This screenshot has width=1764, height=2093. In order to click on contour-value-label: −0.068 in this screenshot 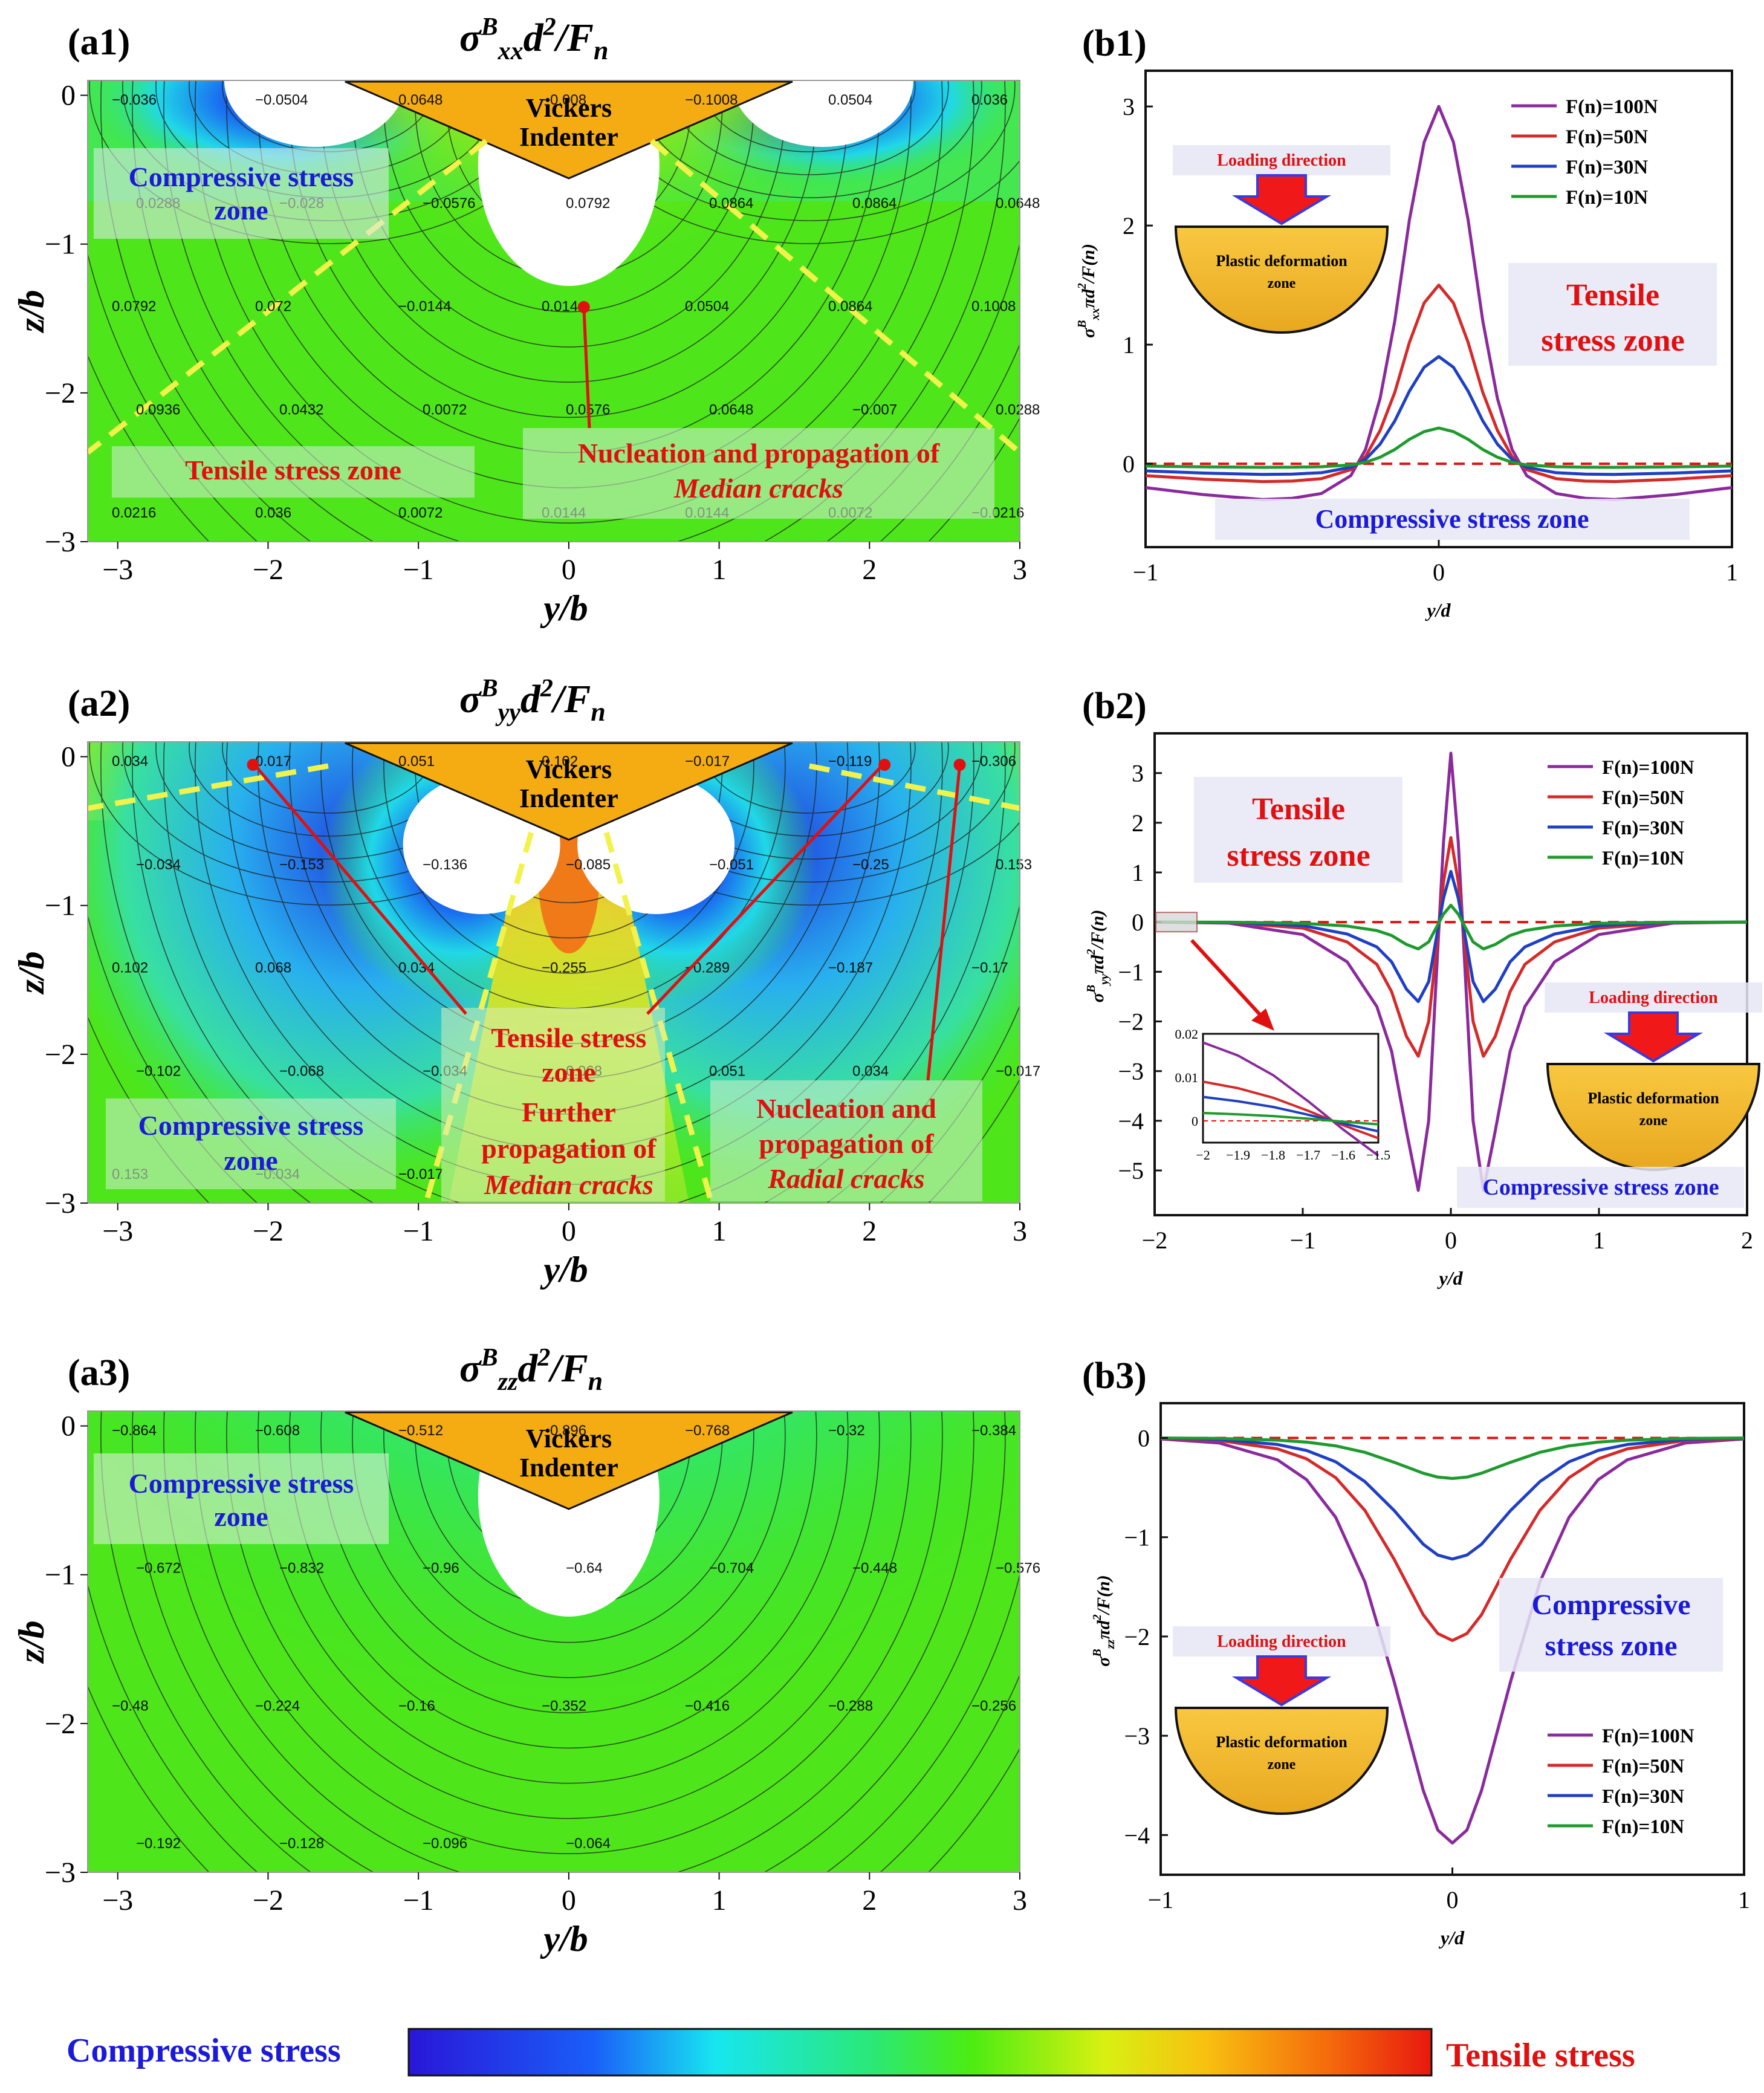, I will do `click(301, 1071)`.